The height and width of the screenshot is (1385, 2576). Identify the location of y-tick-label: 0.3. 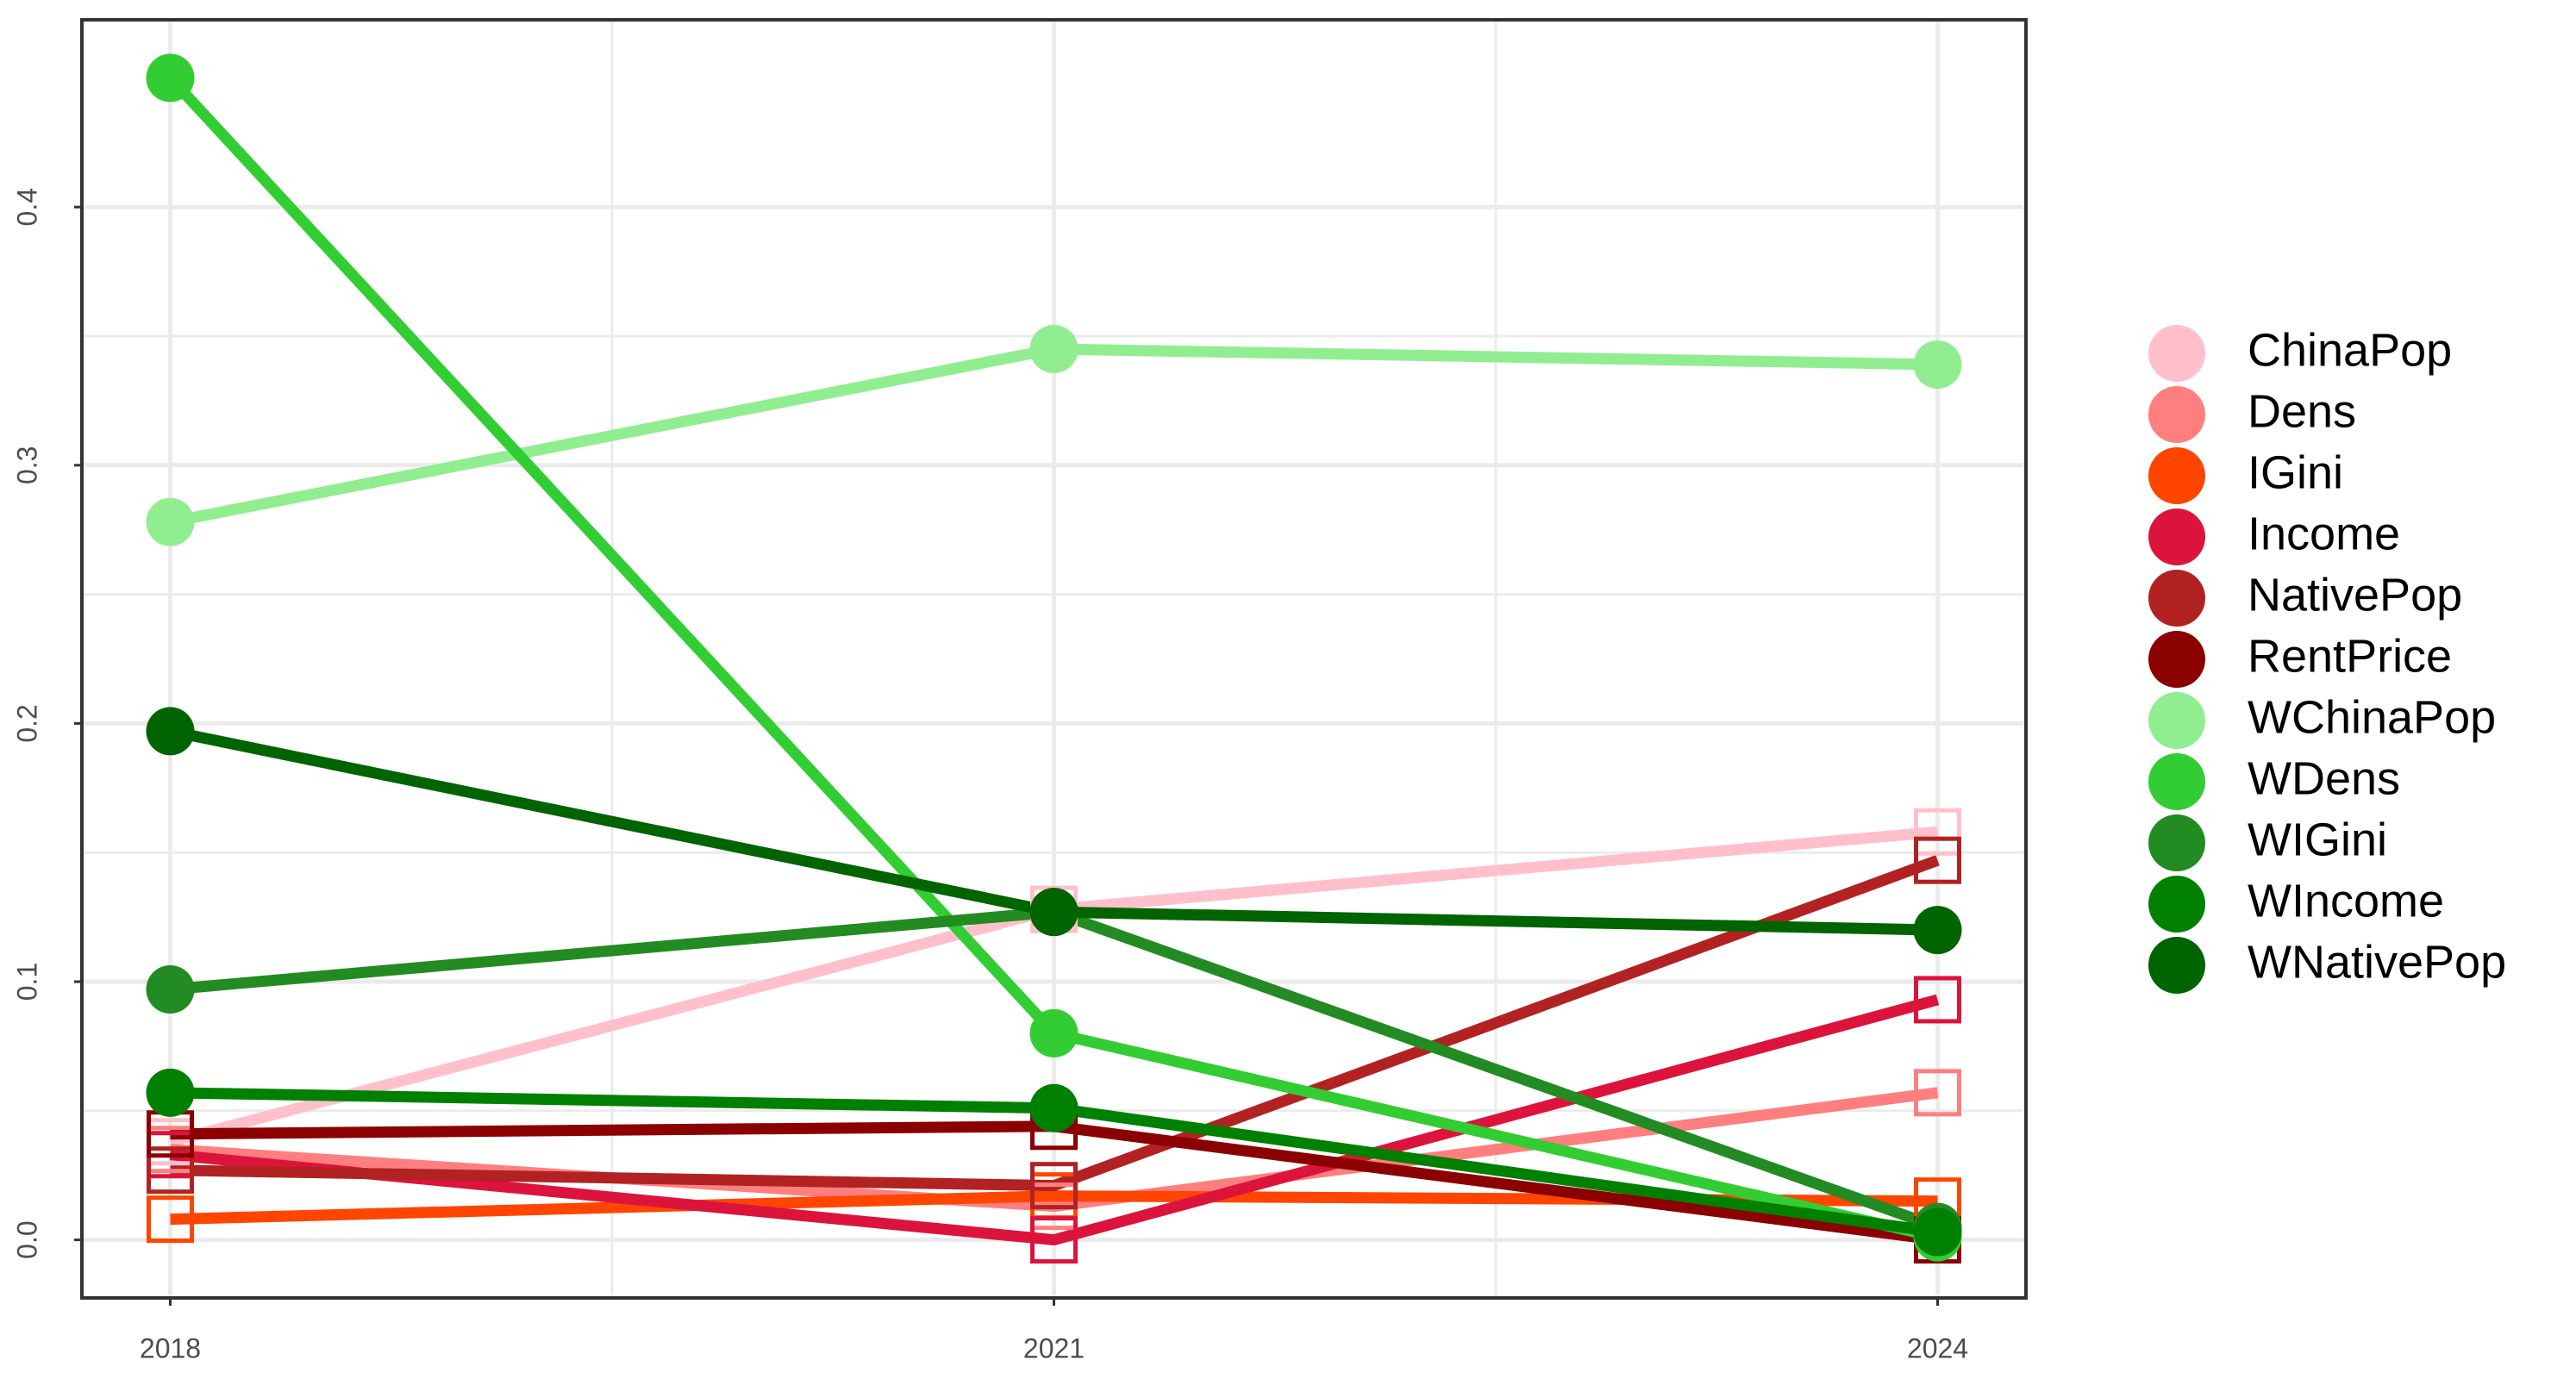
(26, 465).